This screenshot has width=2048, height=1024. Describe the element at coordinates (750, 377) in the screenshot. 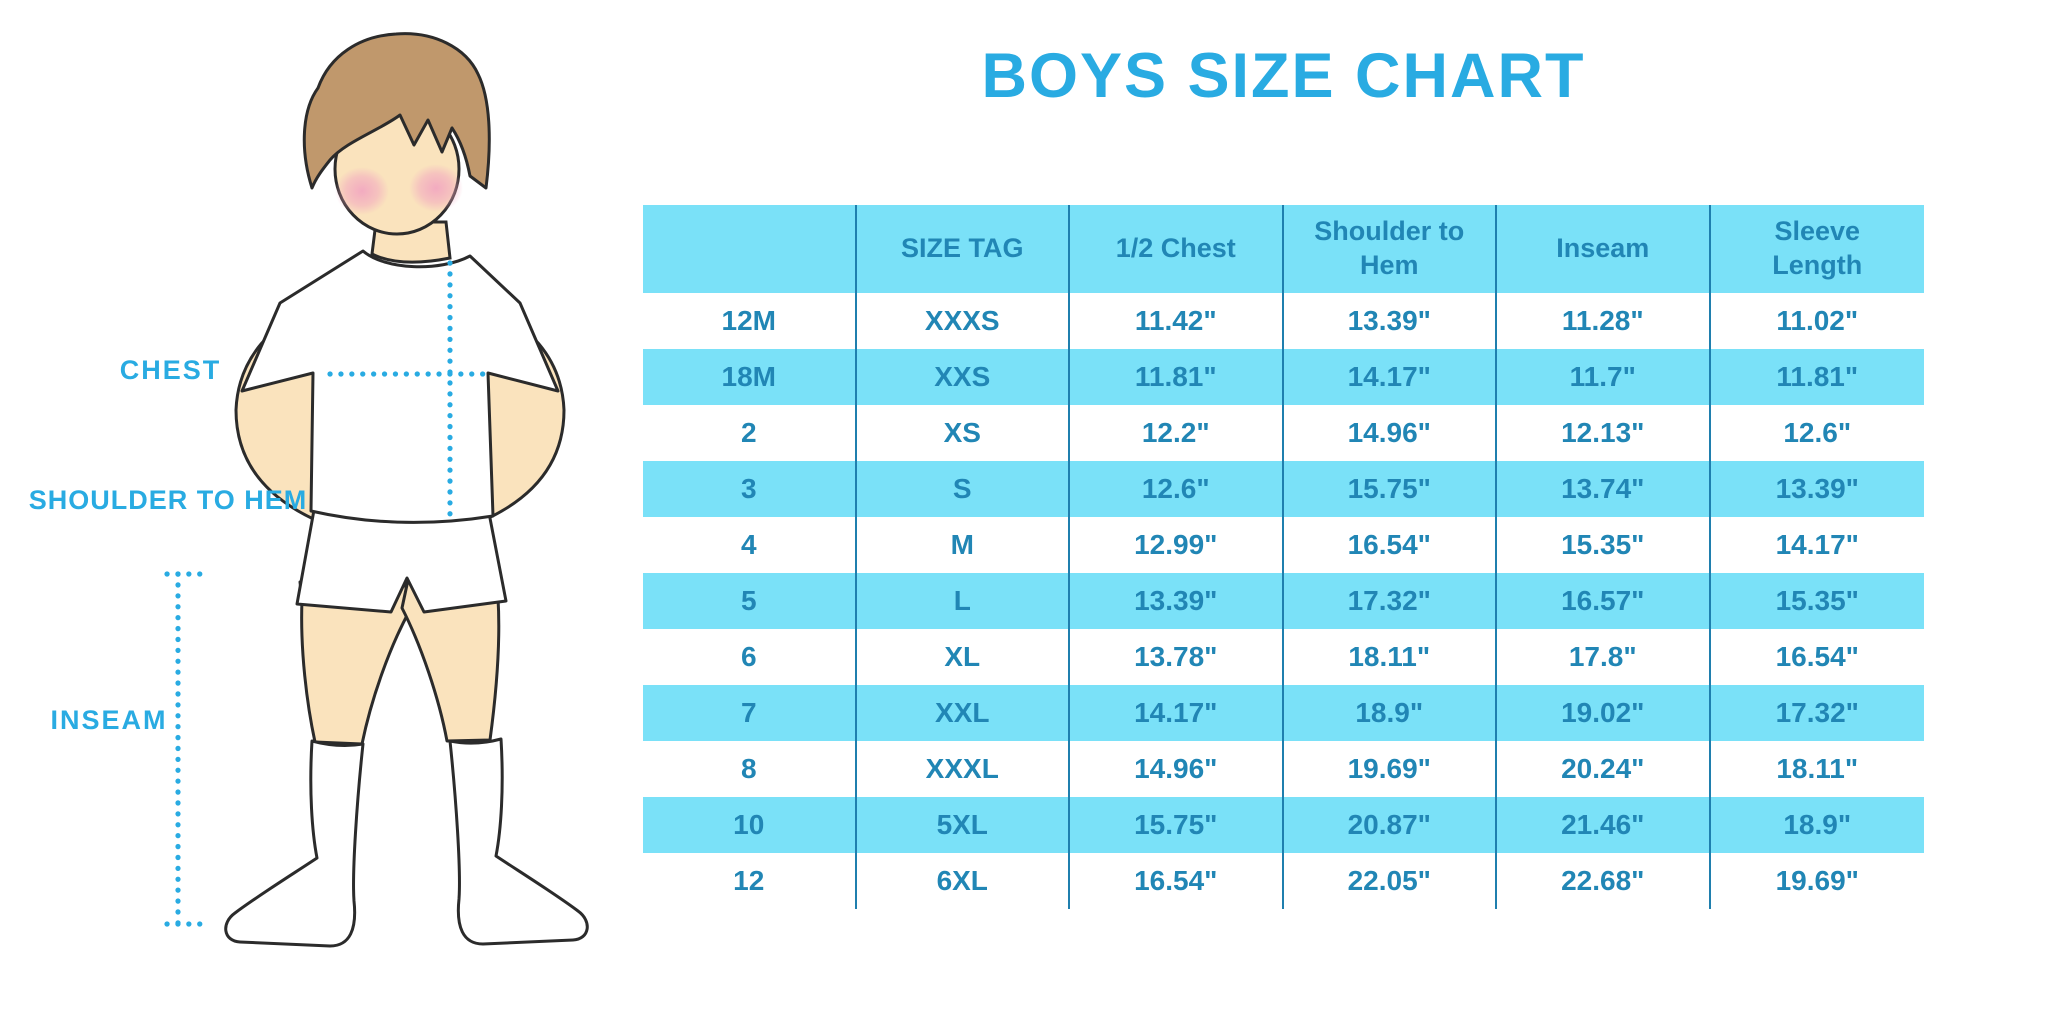

I see `table-cell: 18M` at that location.